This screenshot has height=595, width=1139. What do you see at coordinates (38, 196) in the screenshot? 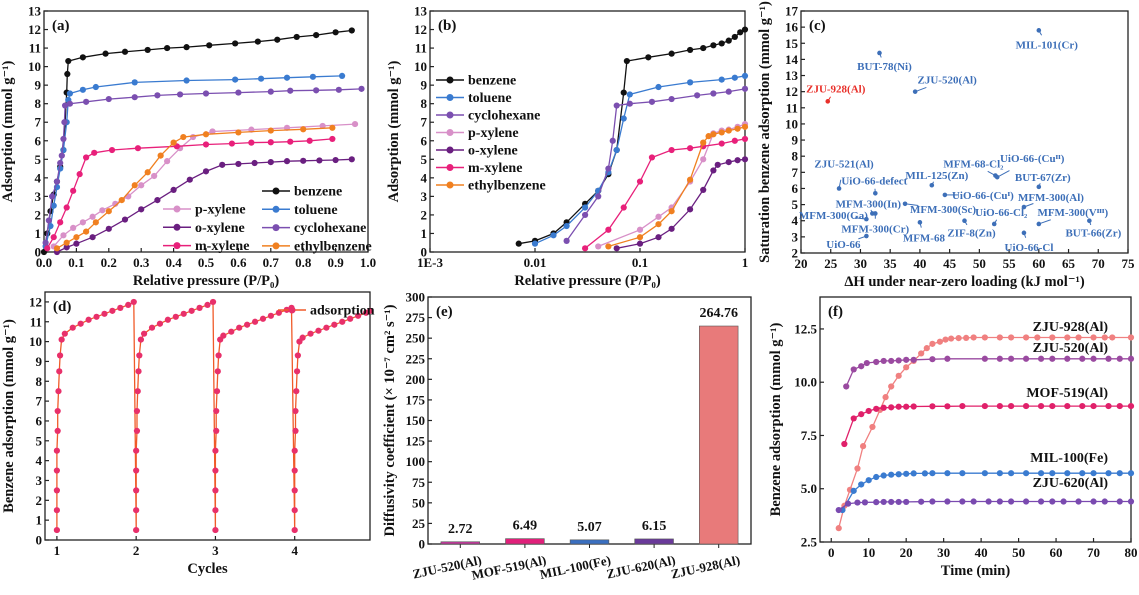
I see `y-tick-label: 3` at bounding box center [38, 196].